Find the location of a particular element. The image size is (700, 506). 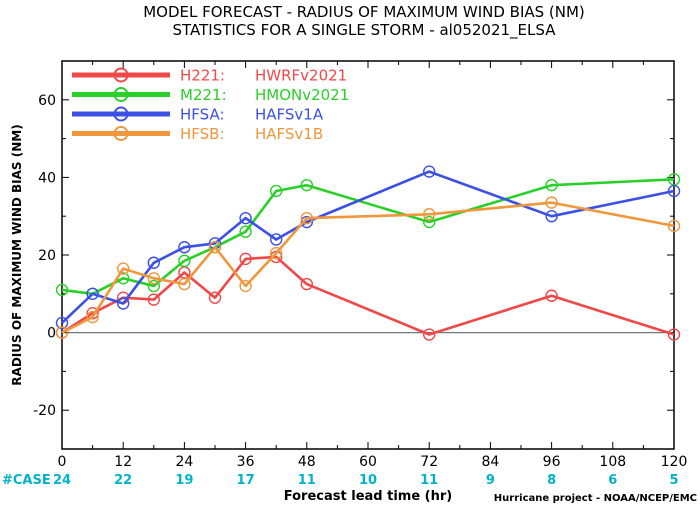

legend-marker-h221 is located at coordinates (121, 75).